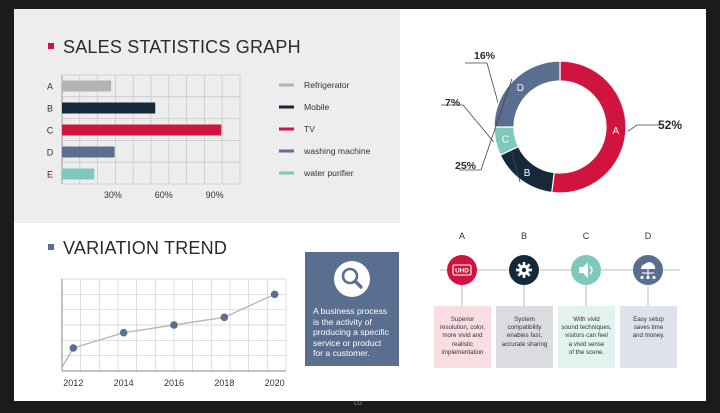 The image size is (720, 413). Describe the element at coordinates (328, 173) in the screenshot. I see `legend-label: water purifier` at that location.